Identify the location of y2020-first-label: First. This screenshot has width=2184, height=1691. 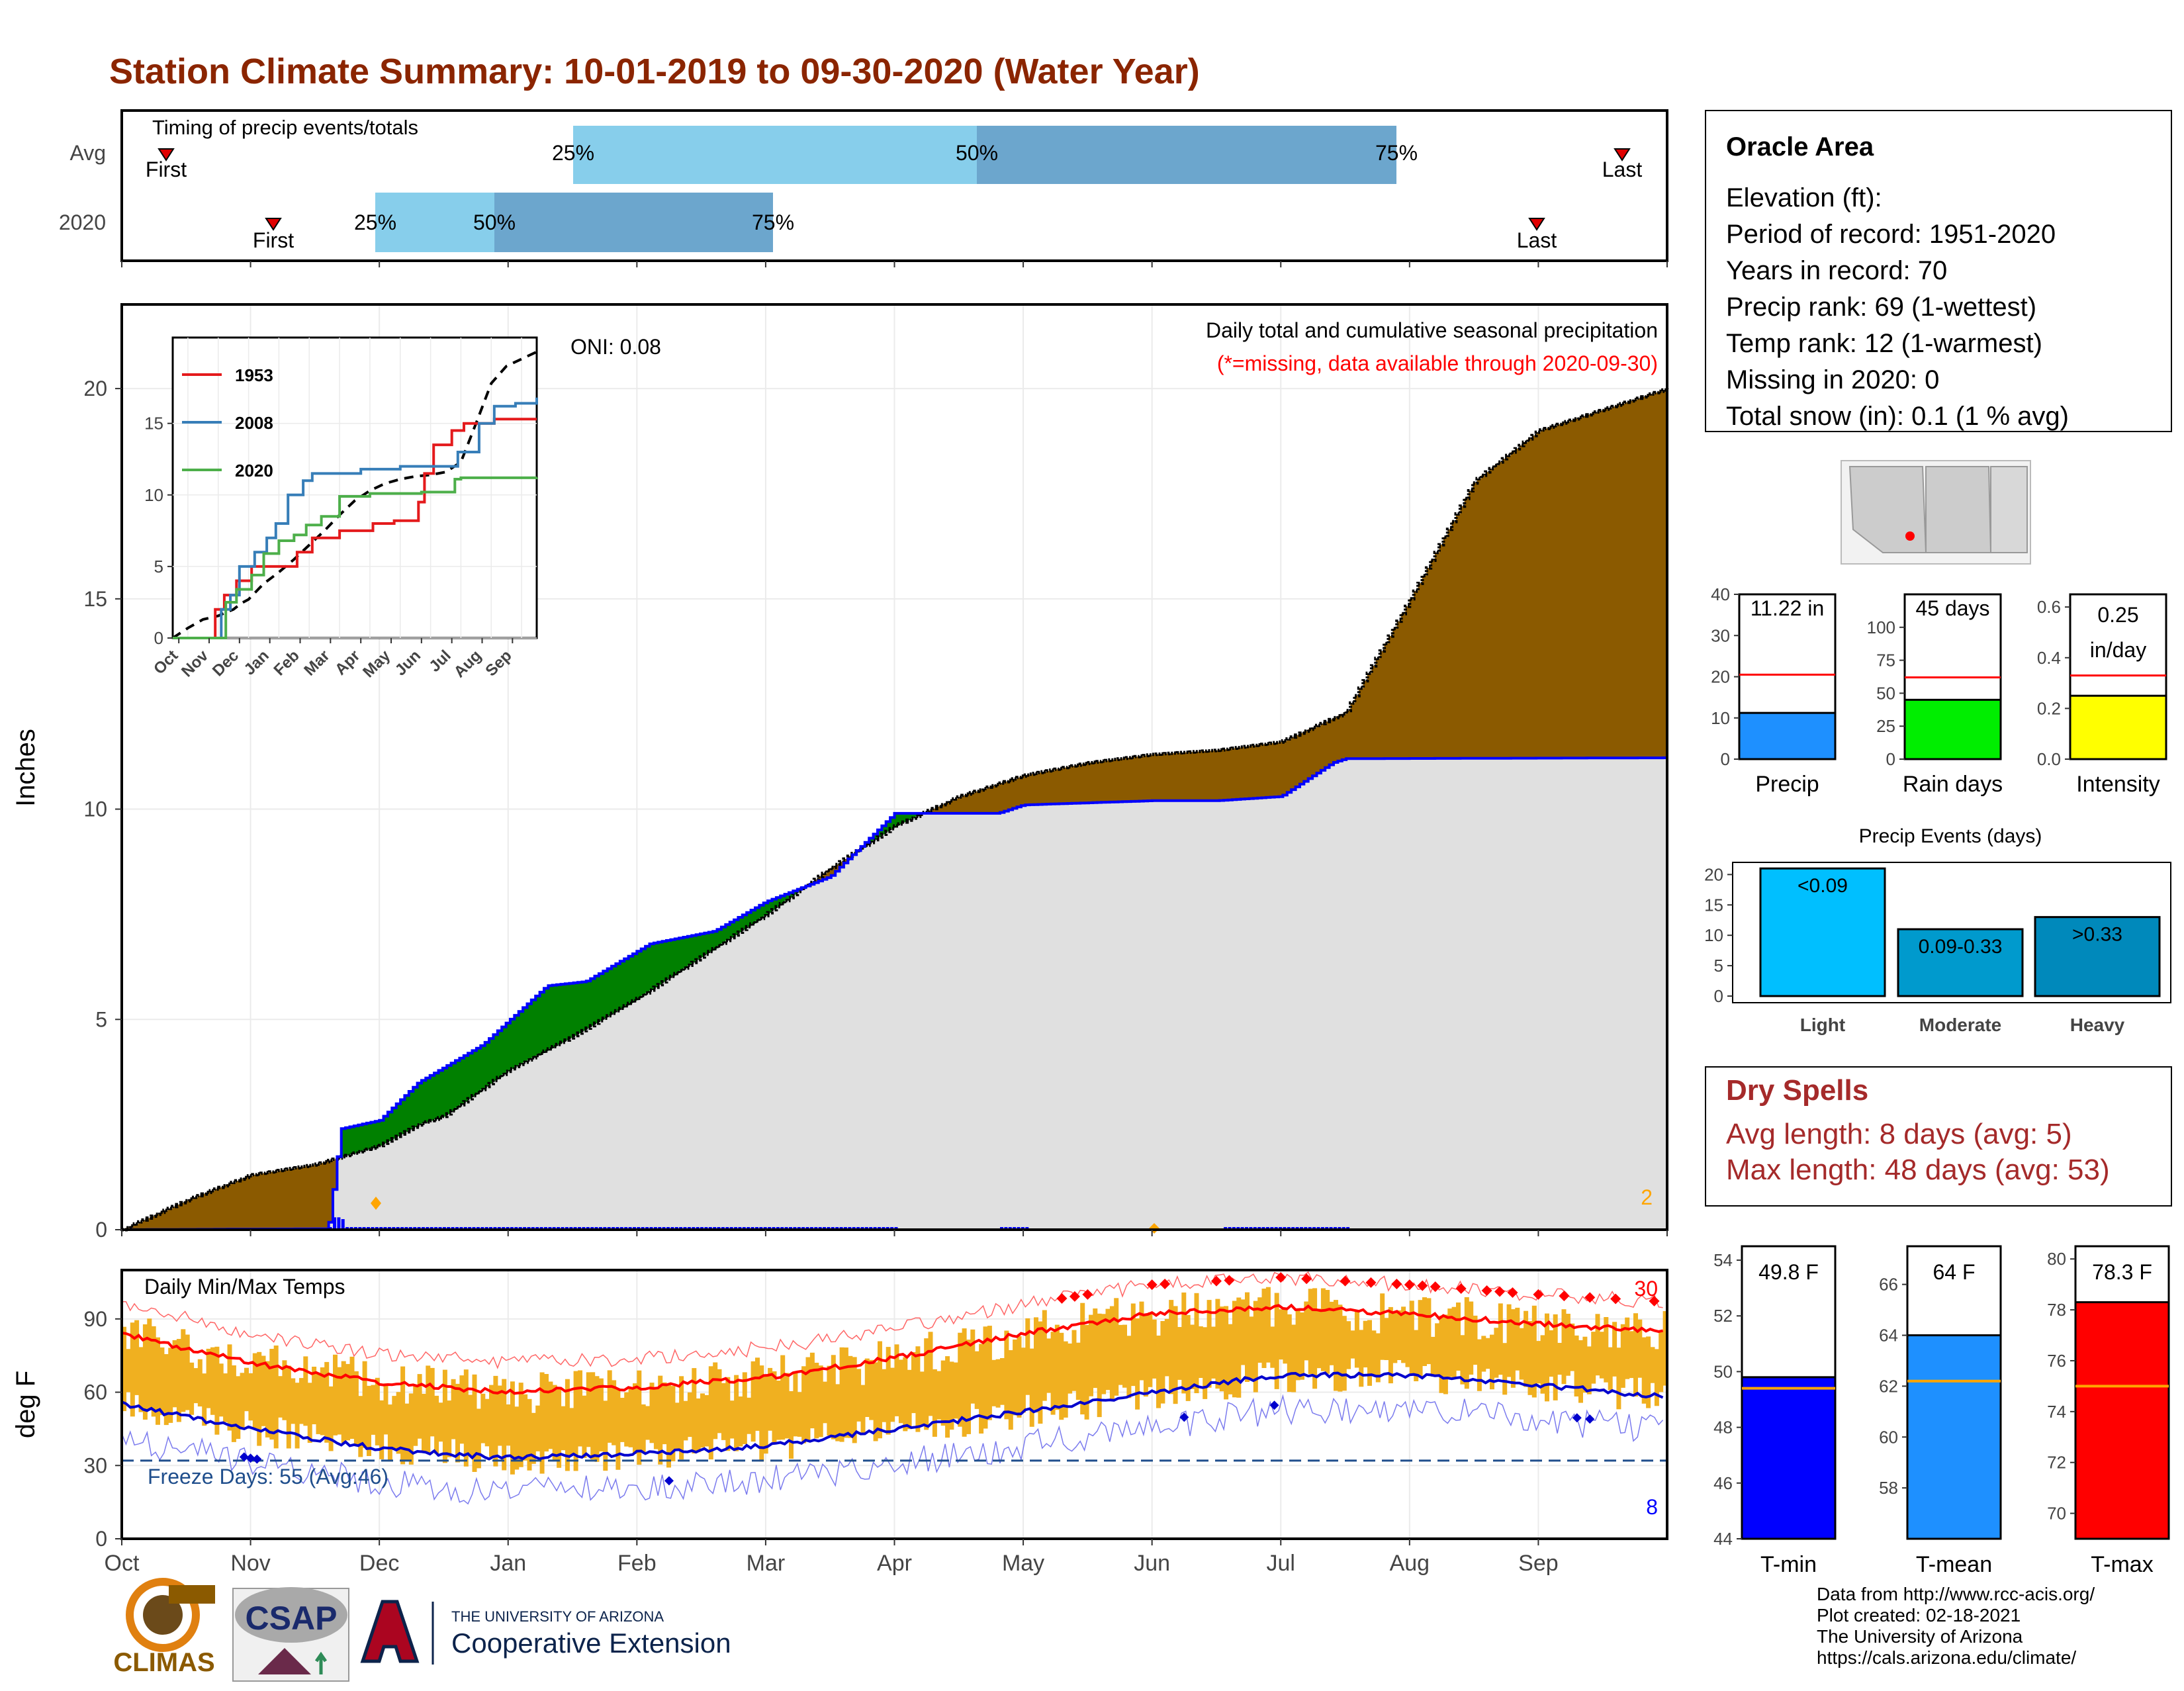
(273, 240).